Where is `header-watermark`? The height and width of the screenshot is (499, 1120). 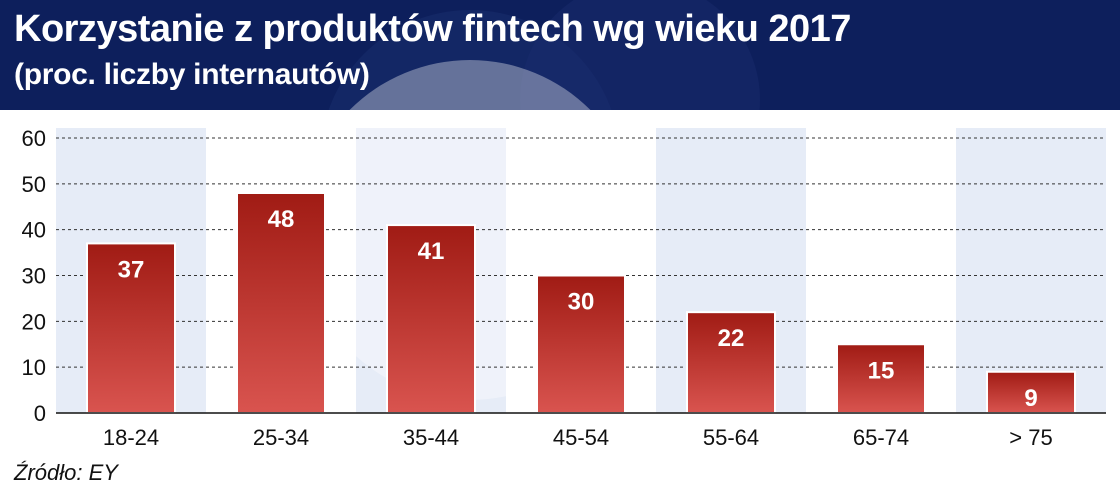
header-watermark is located at coordinates (544, 55).